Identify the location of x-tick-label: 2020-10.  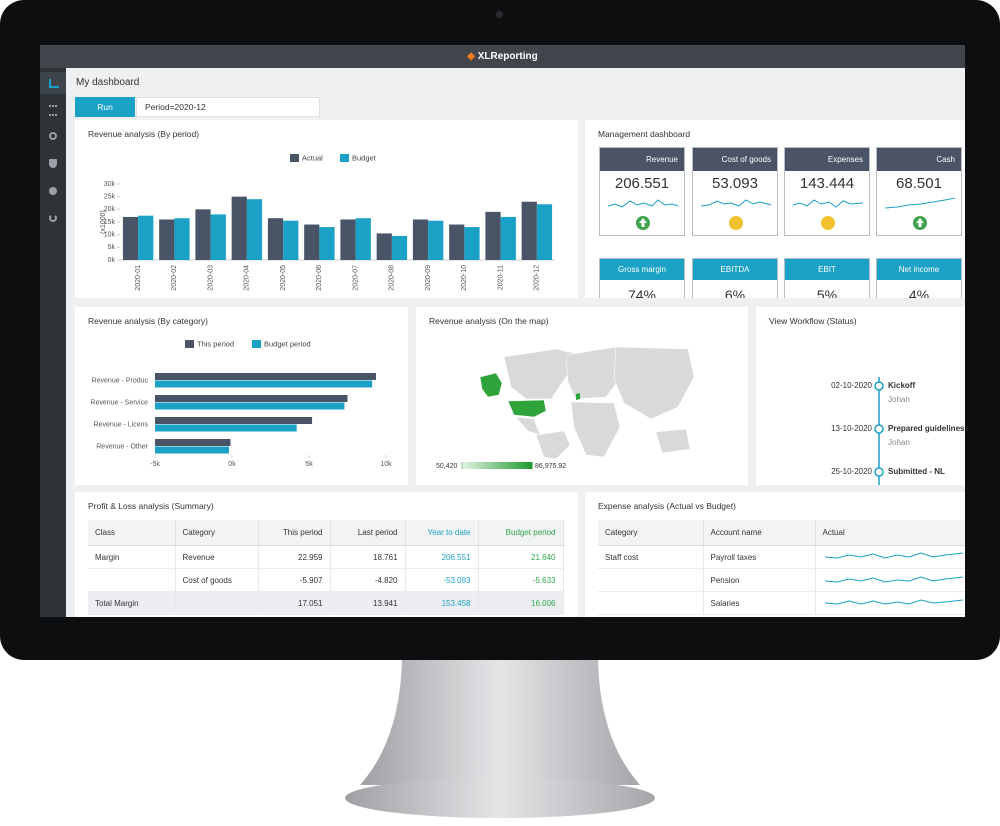
(464, 278).